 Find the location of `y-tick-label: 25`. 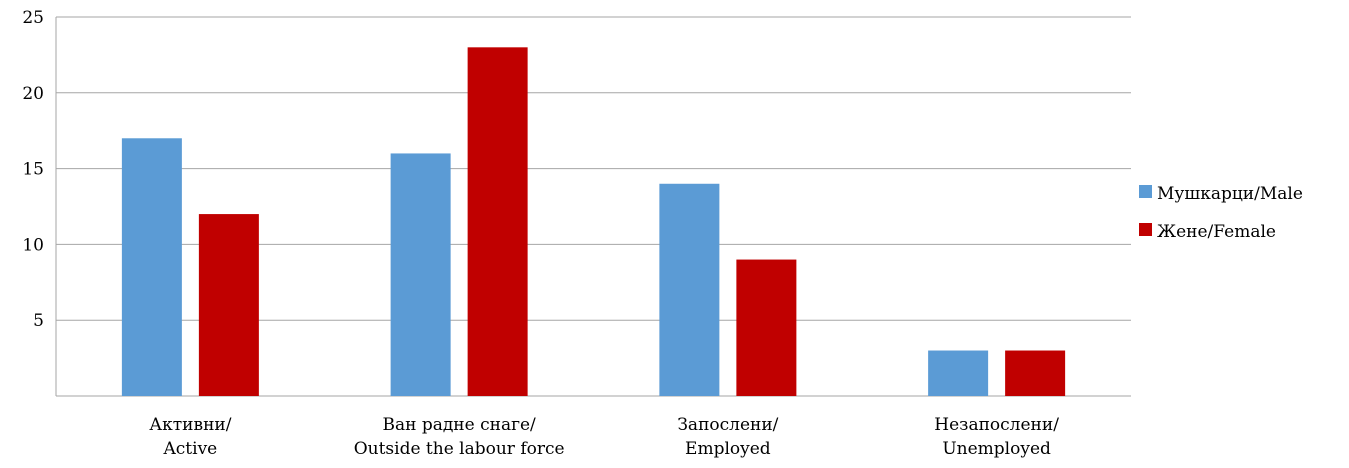

y-tick-label: 25 is located at coordinates (33, 18).